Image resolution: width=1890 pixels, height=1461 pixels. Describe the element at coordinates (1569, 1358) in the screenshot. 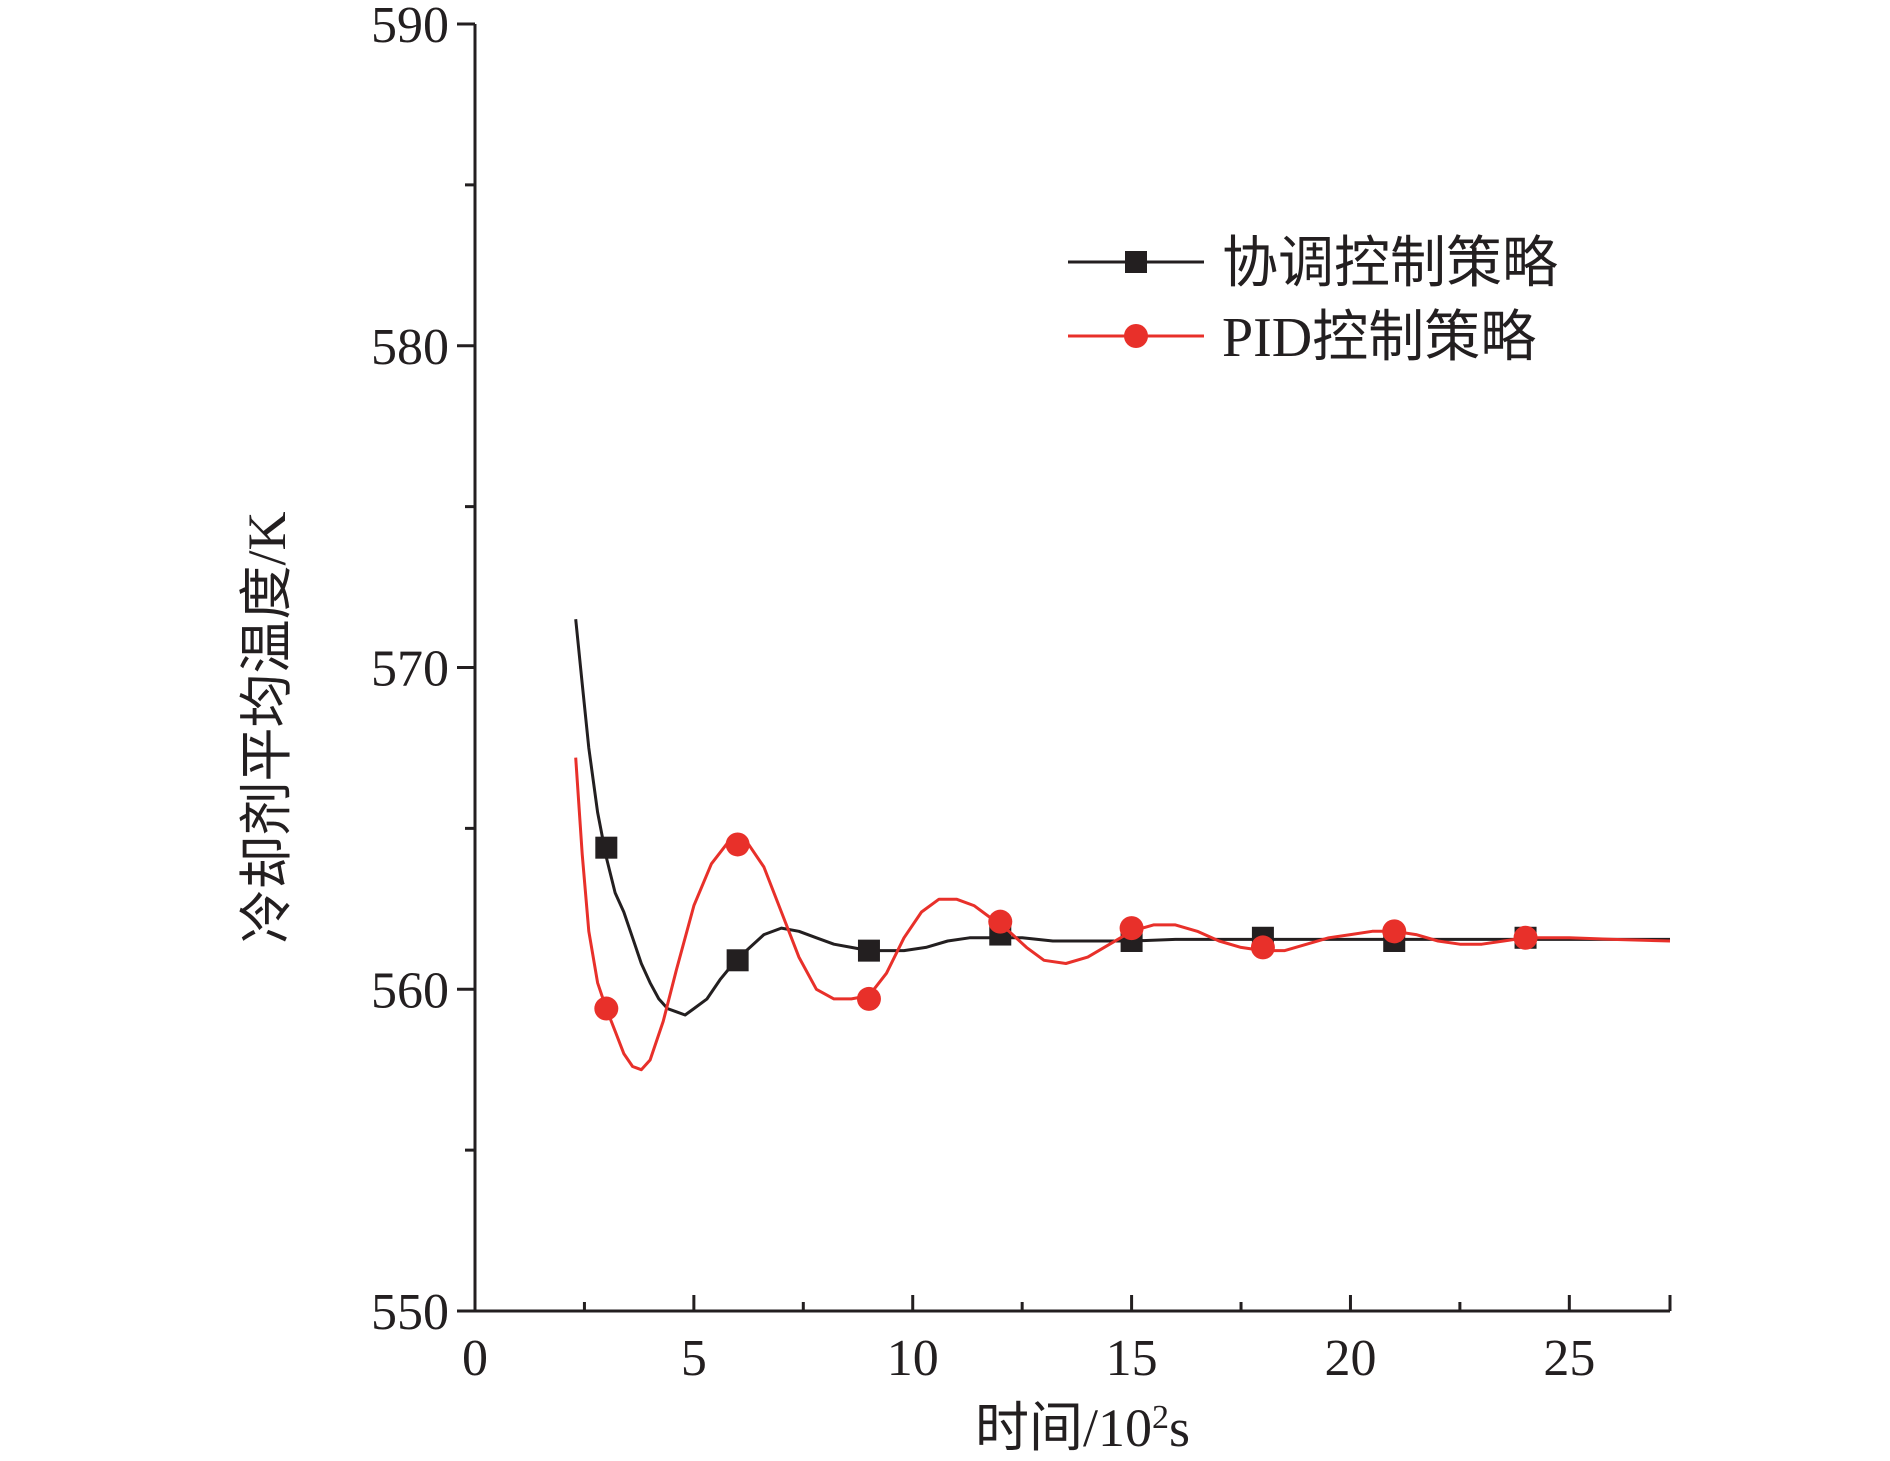

I see `x-tick-label: 25` at that location.